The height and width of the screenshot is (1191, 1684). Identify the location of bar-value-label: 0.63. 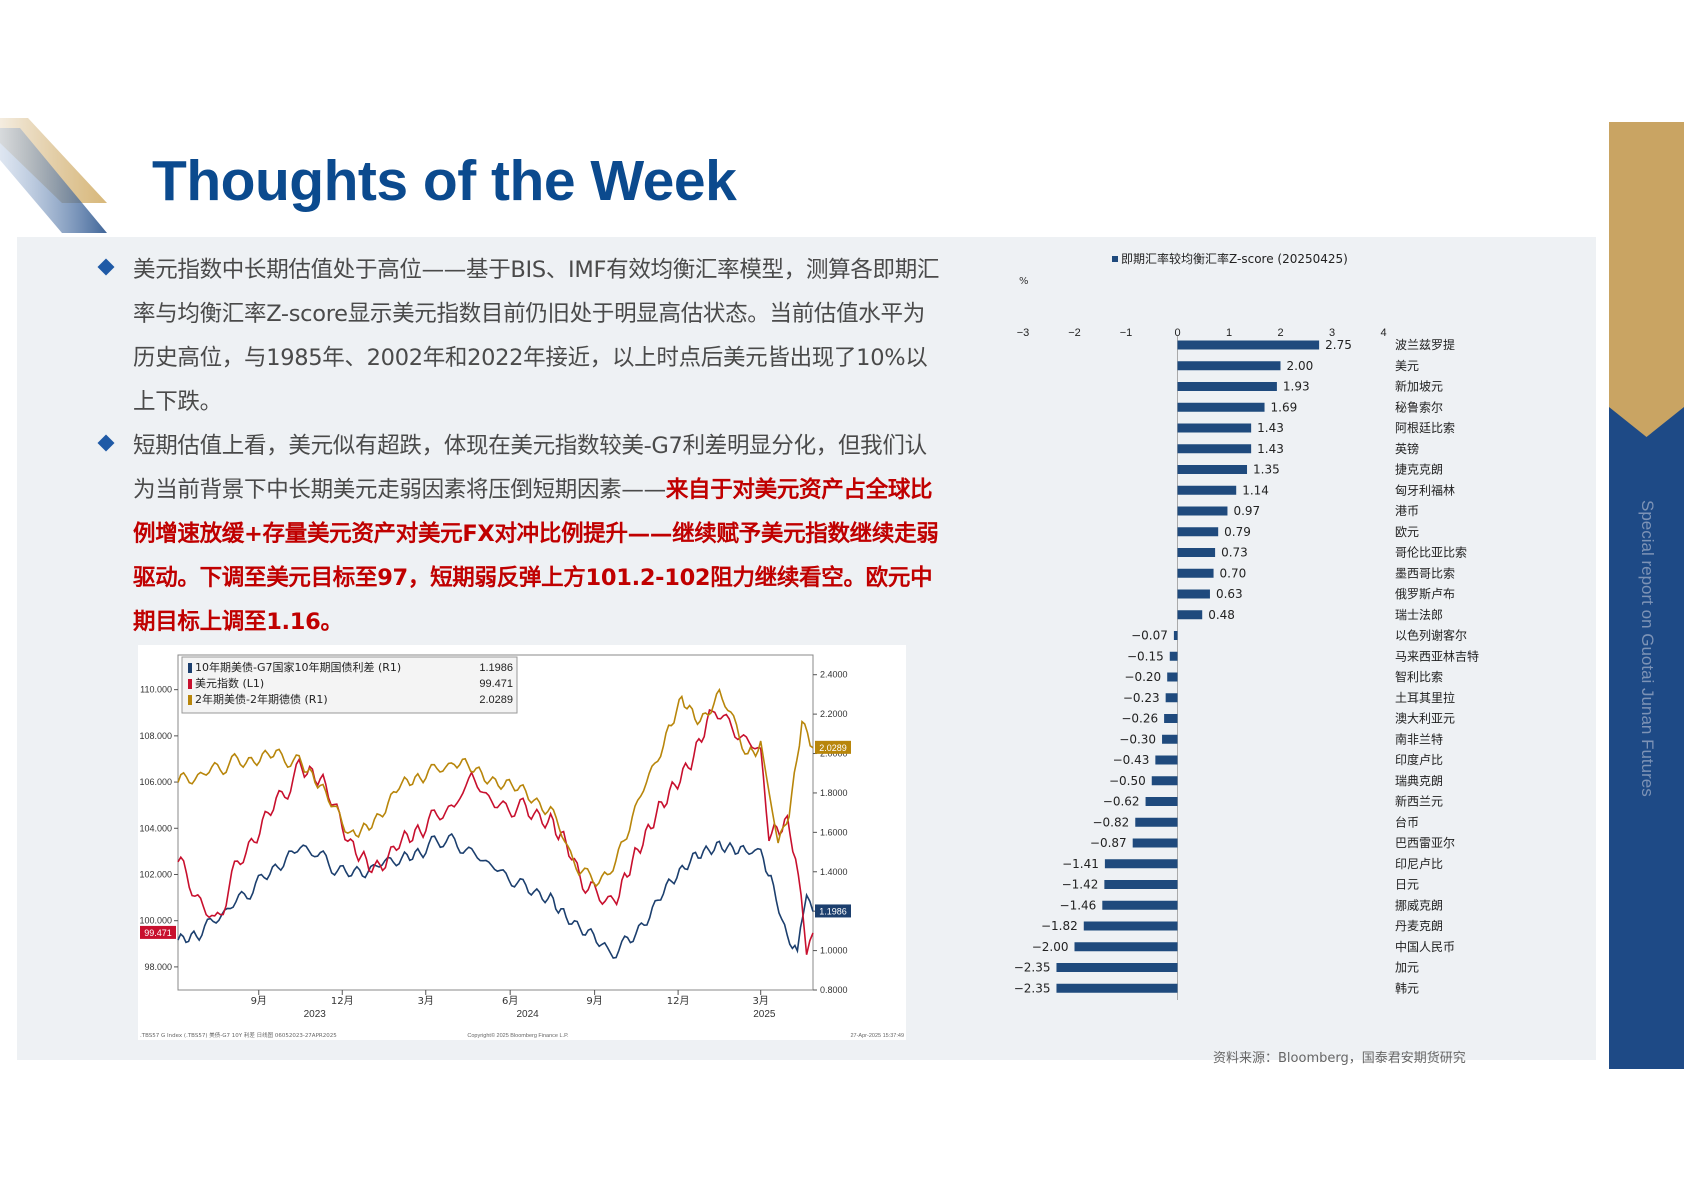
(1229, 594).